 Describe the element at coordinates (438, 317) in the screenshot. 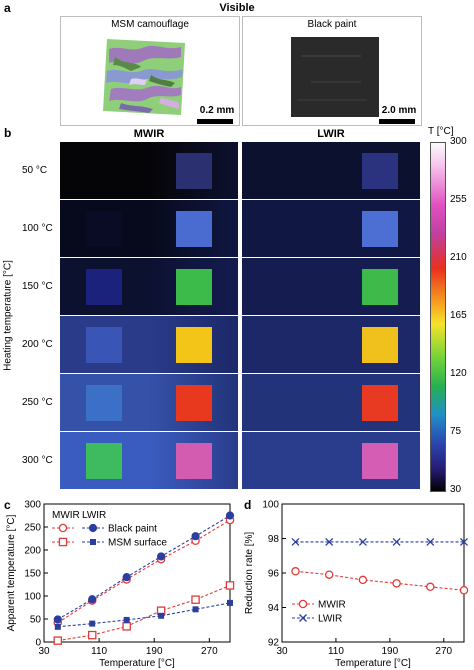

I see `colorbar` at that location.